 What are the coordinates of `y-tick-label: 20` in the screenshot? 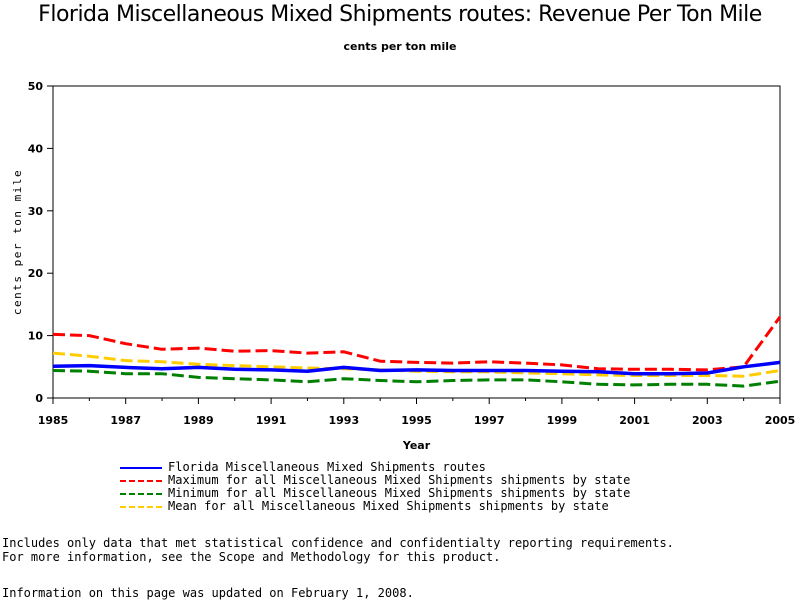 It's located at (36, 273).